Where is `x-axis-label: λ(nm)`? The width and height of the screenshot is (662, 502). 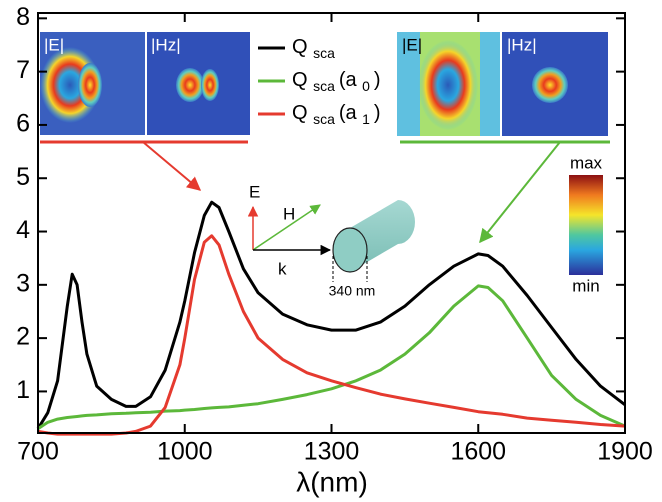 x-axis-label: λ(nm) is located at coordinates (332, 481).